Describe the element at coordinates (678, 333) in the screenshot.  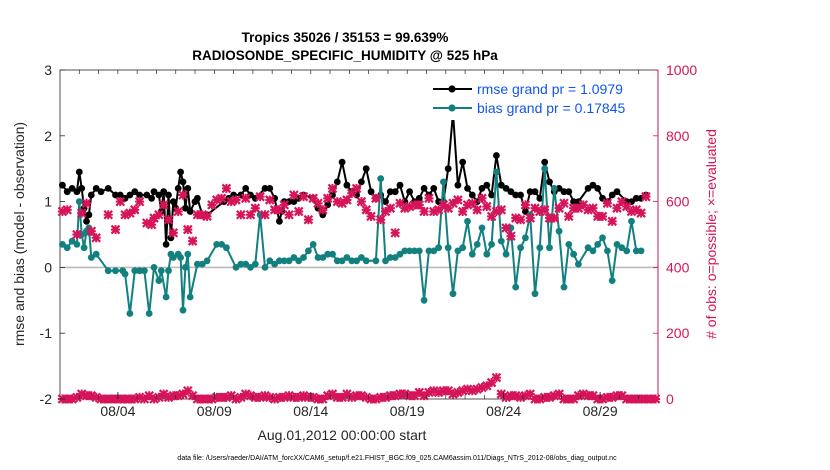
I see `y-right-tick-label: 200` at that location.